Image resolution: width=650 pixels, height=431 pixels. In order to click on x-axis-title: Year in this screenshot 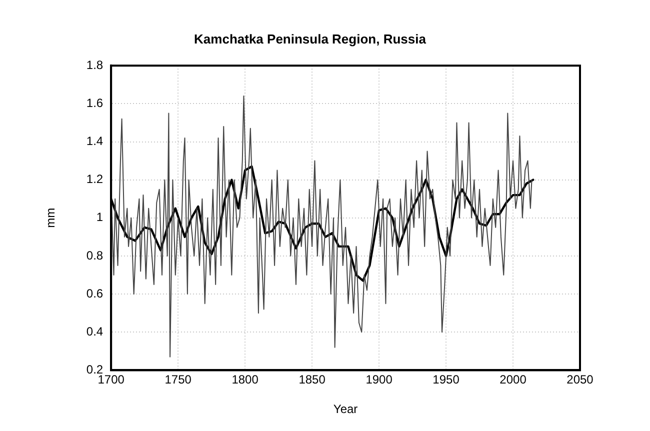, I will do `click(345, 409)`.